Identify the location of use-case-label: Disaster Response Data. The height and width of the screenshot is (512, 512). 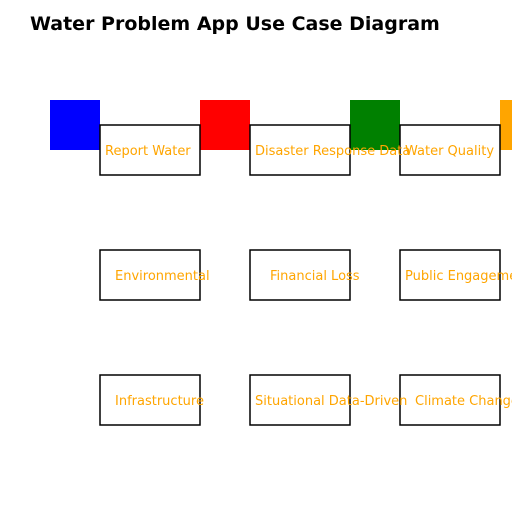
(332, 151).